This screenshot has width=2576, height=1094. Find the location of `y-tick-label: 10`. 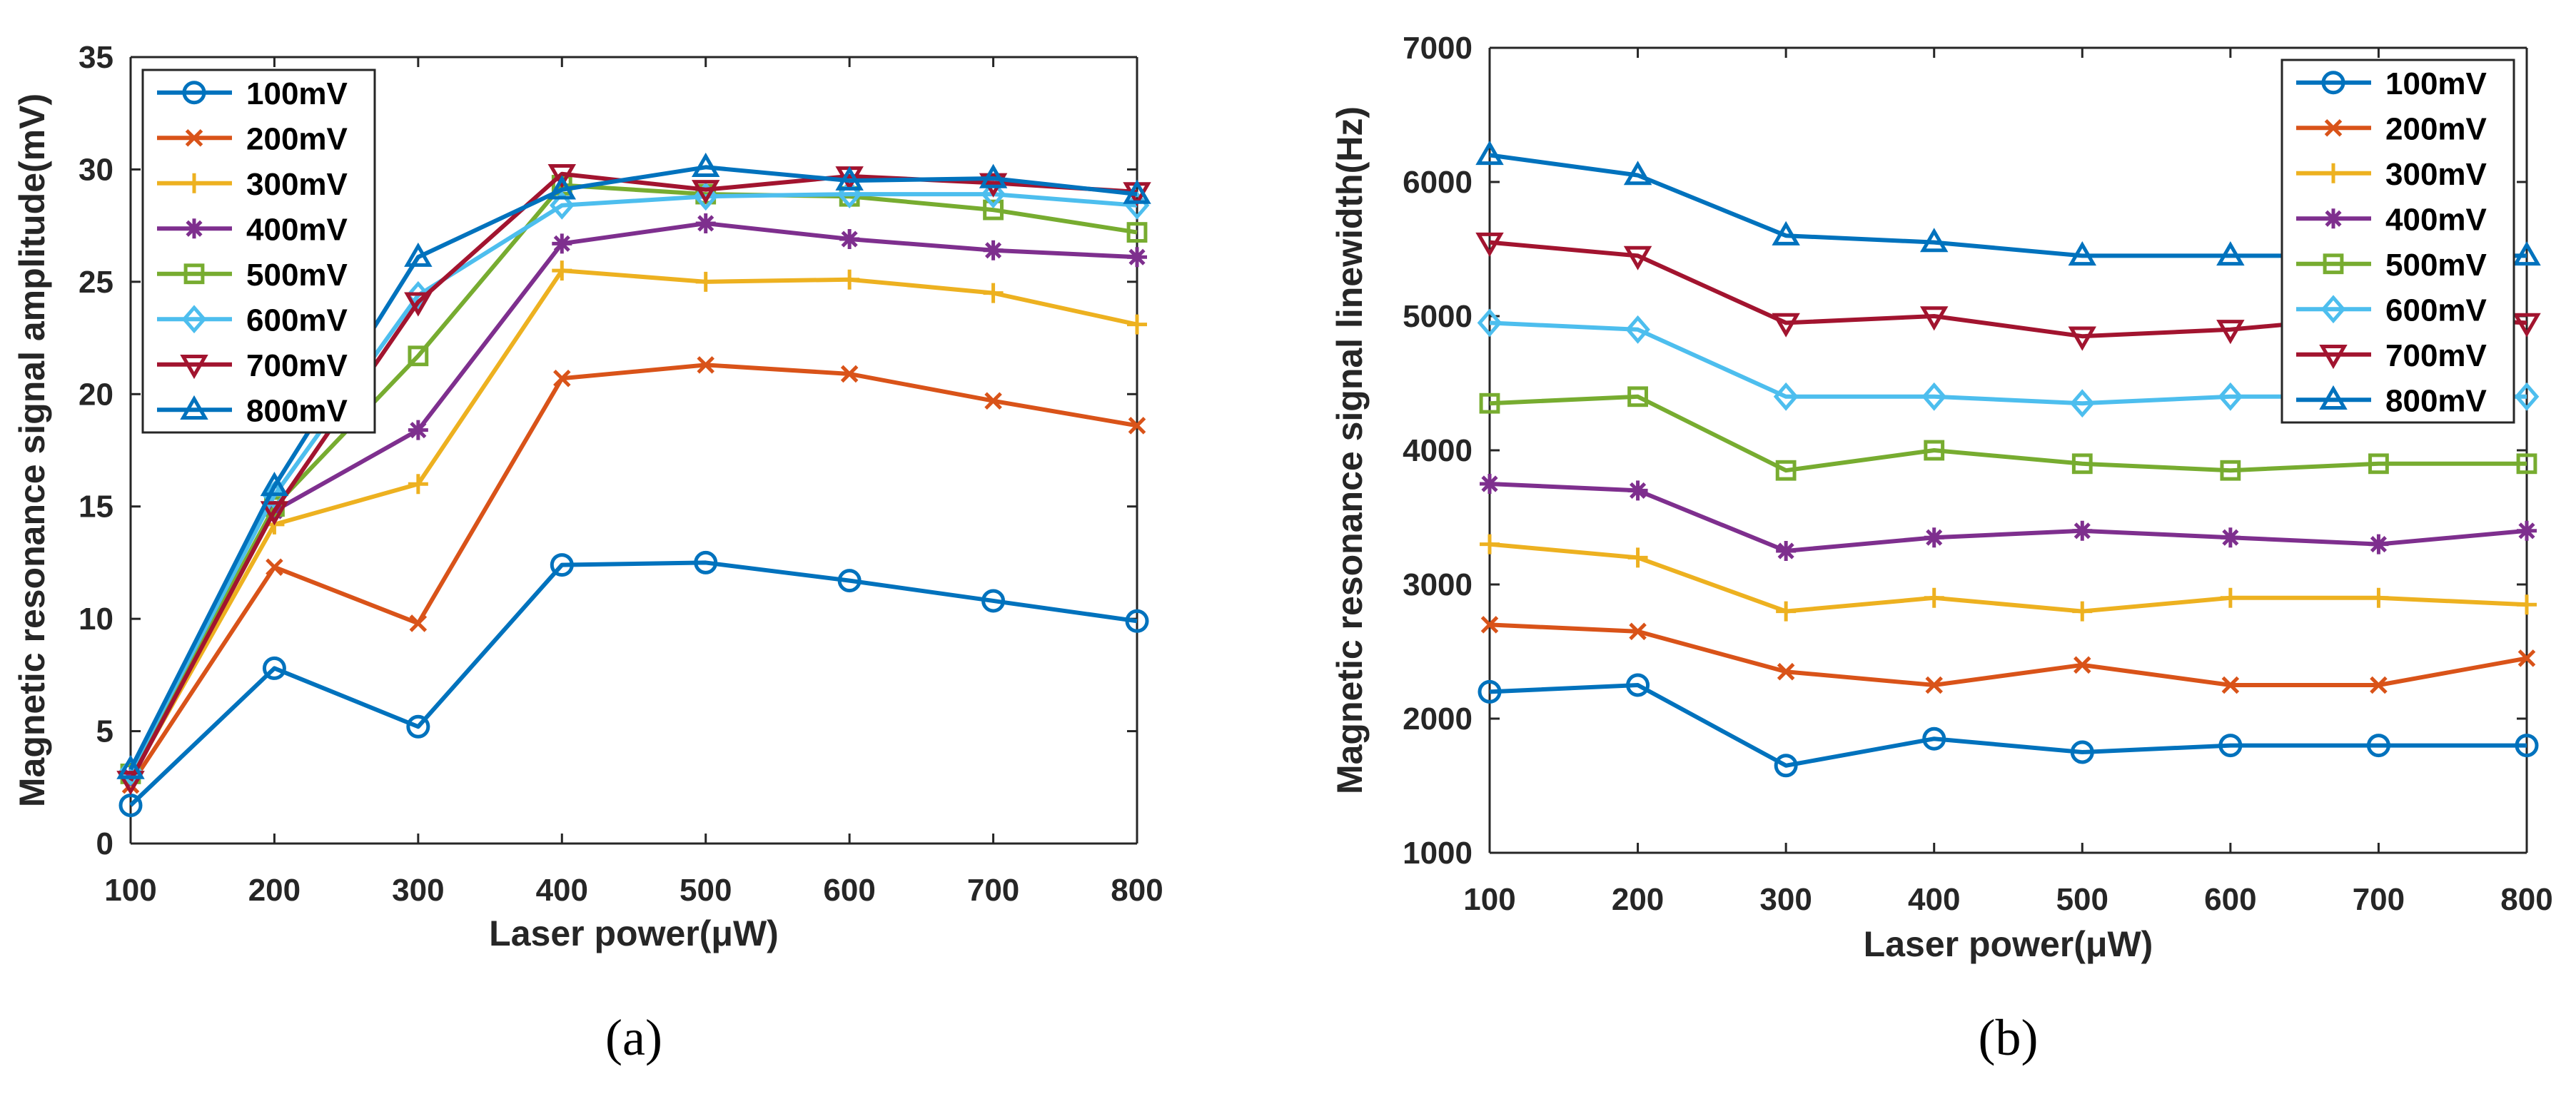

y-tick-label: 10 is located at coordinates (96, 619).